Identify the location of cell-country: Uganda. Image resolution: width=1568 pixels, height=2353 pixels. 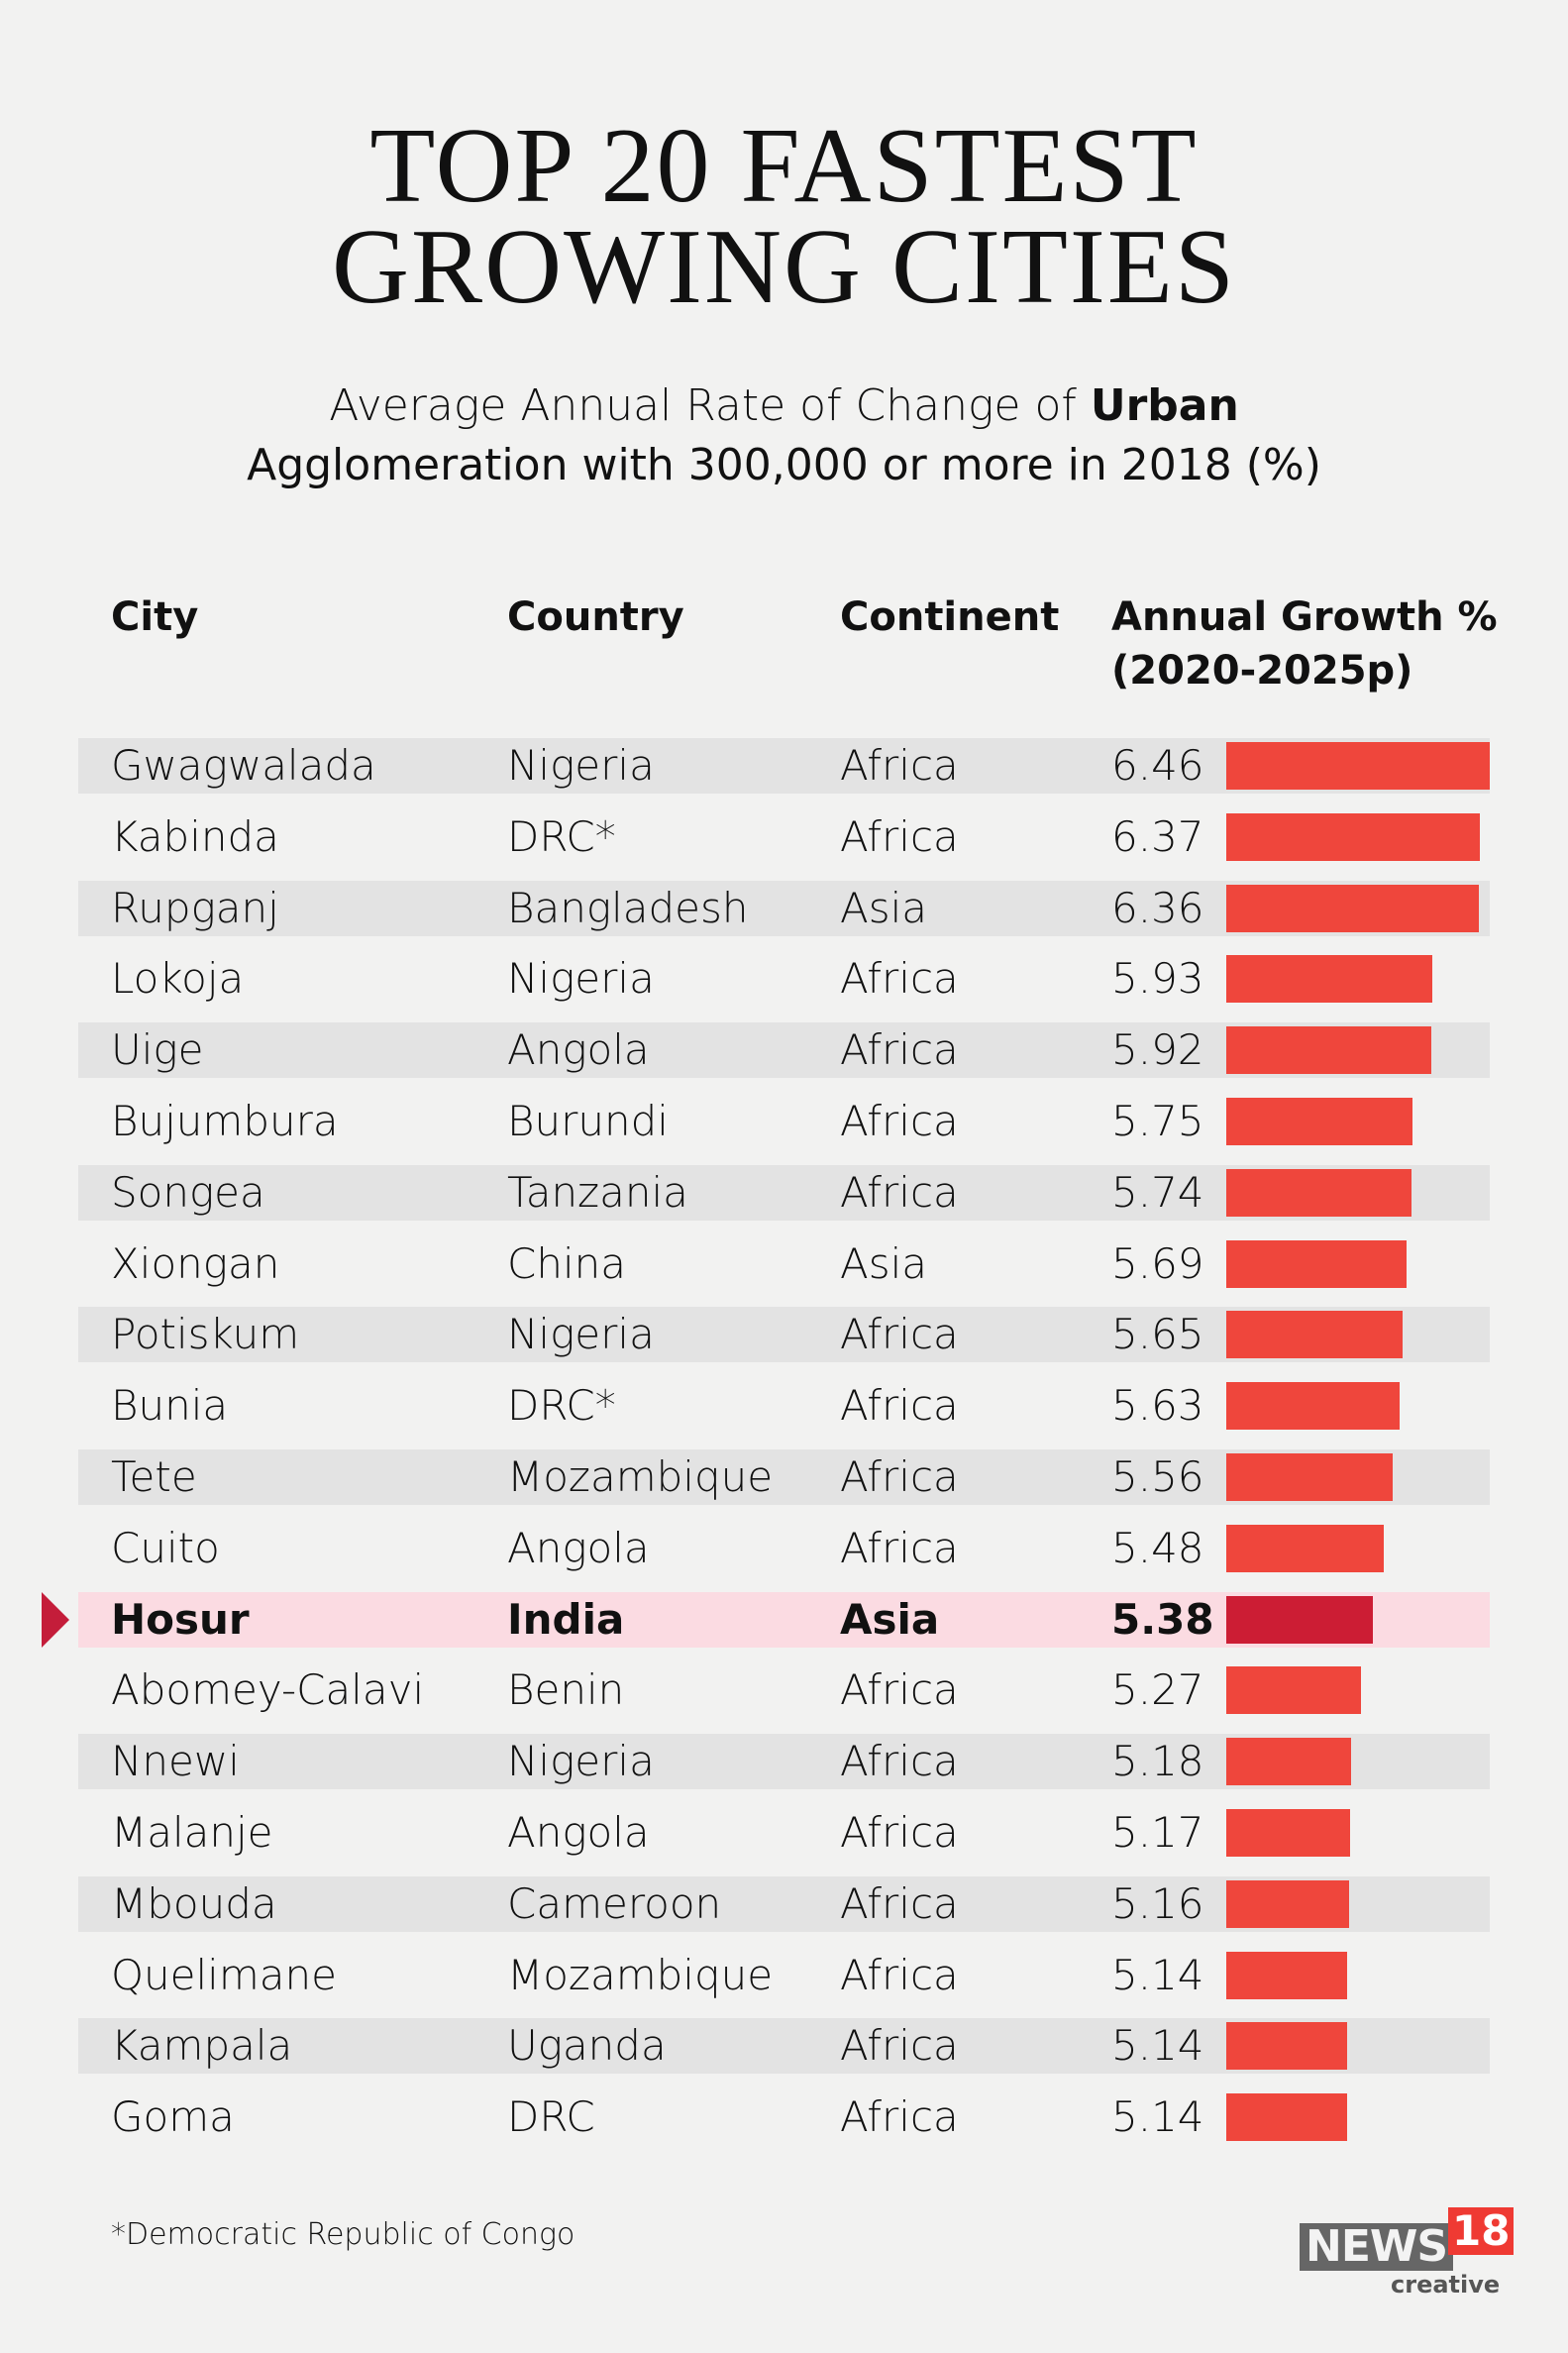
(587, 2046).